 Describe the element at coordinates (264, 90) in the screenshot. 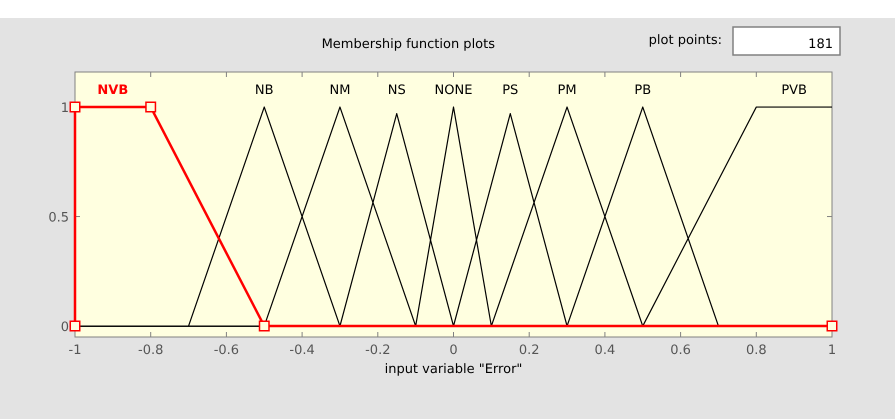

I see `series-label: NB` at that location.